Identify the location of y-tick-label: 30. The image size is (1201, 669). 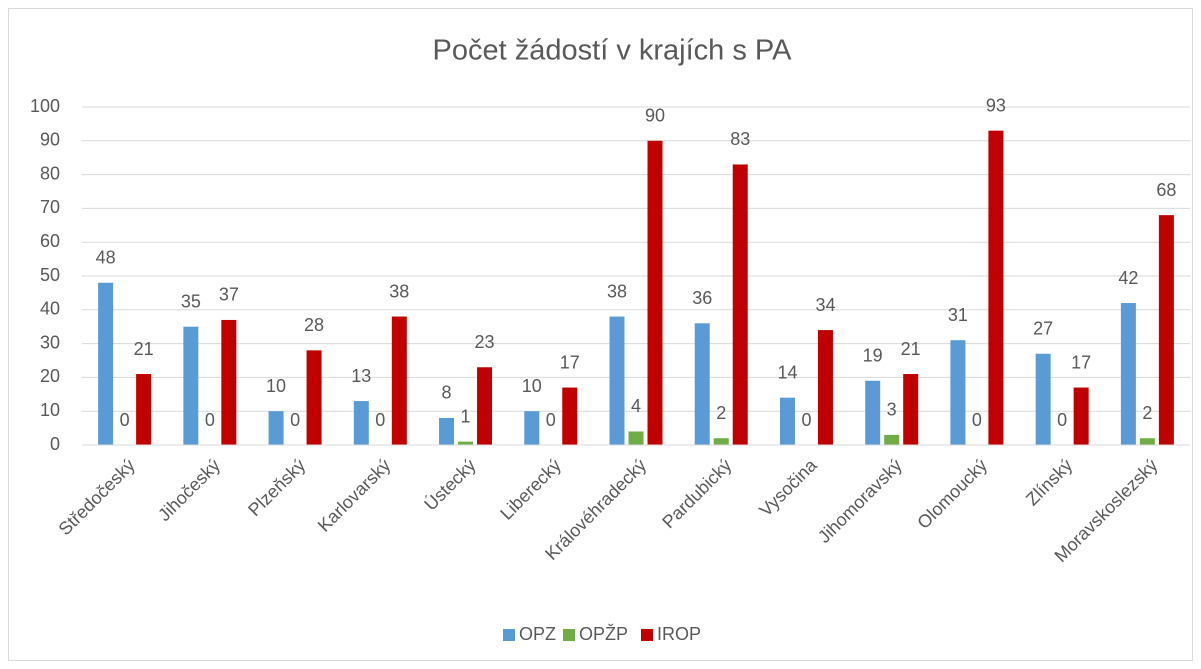
(50, 342).